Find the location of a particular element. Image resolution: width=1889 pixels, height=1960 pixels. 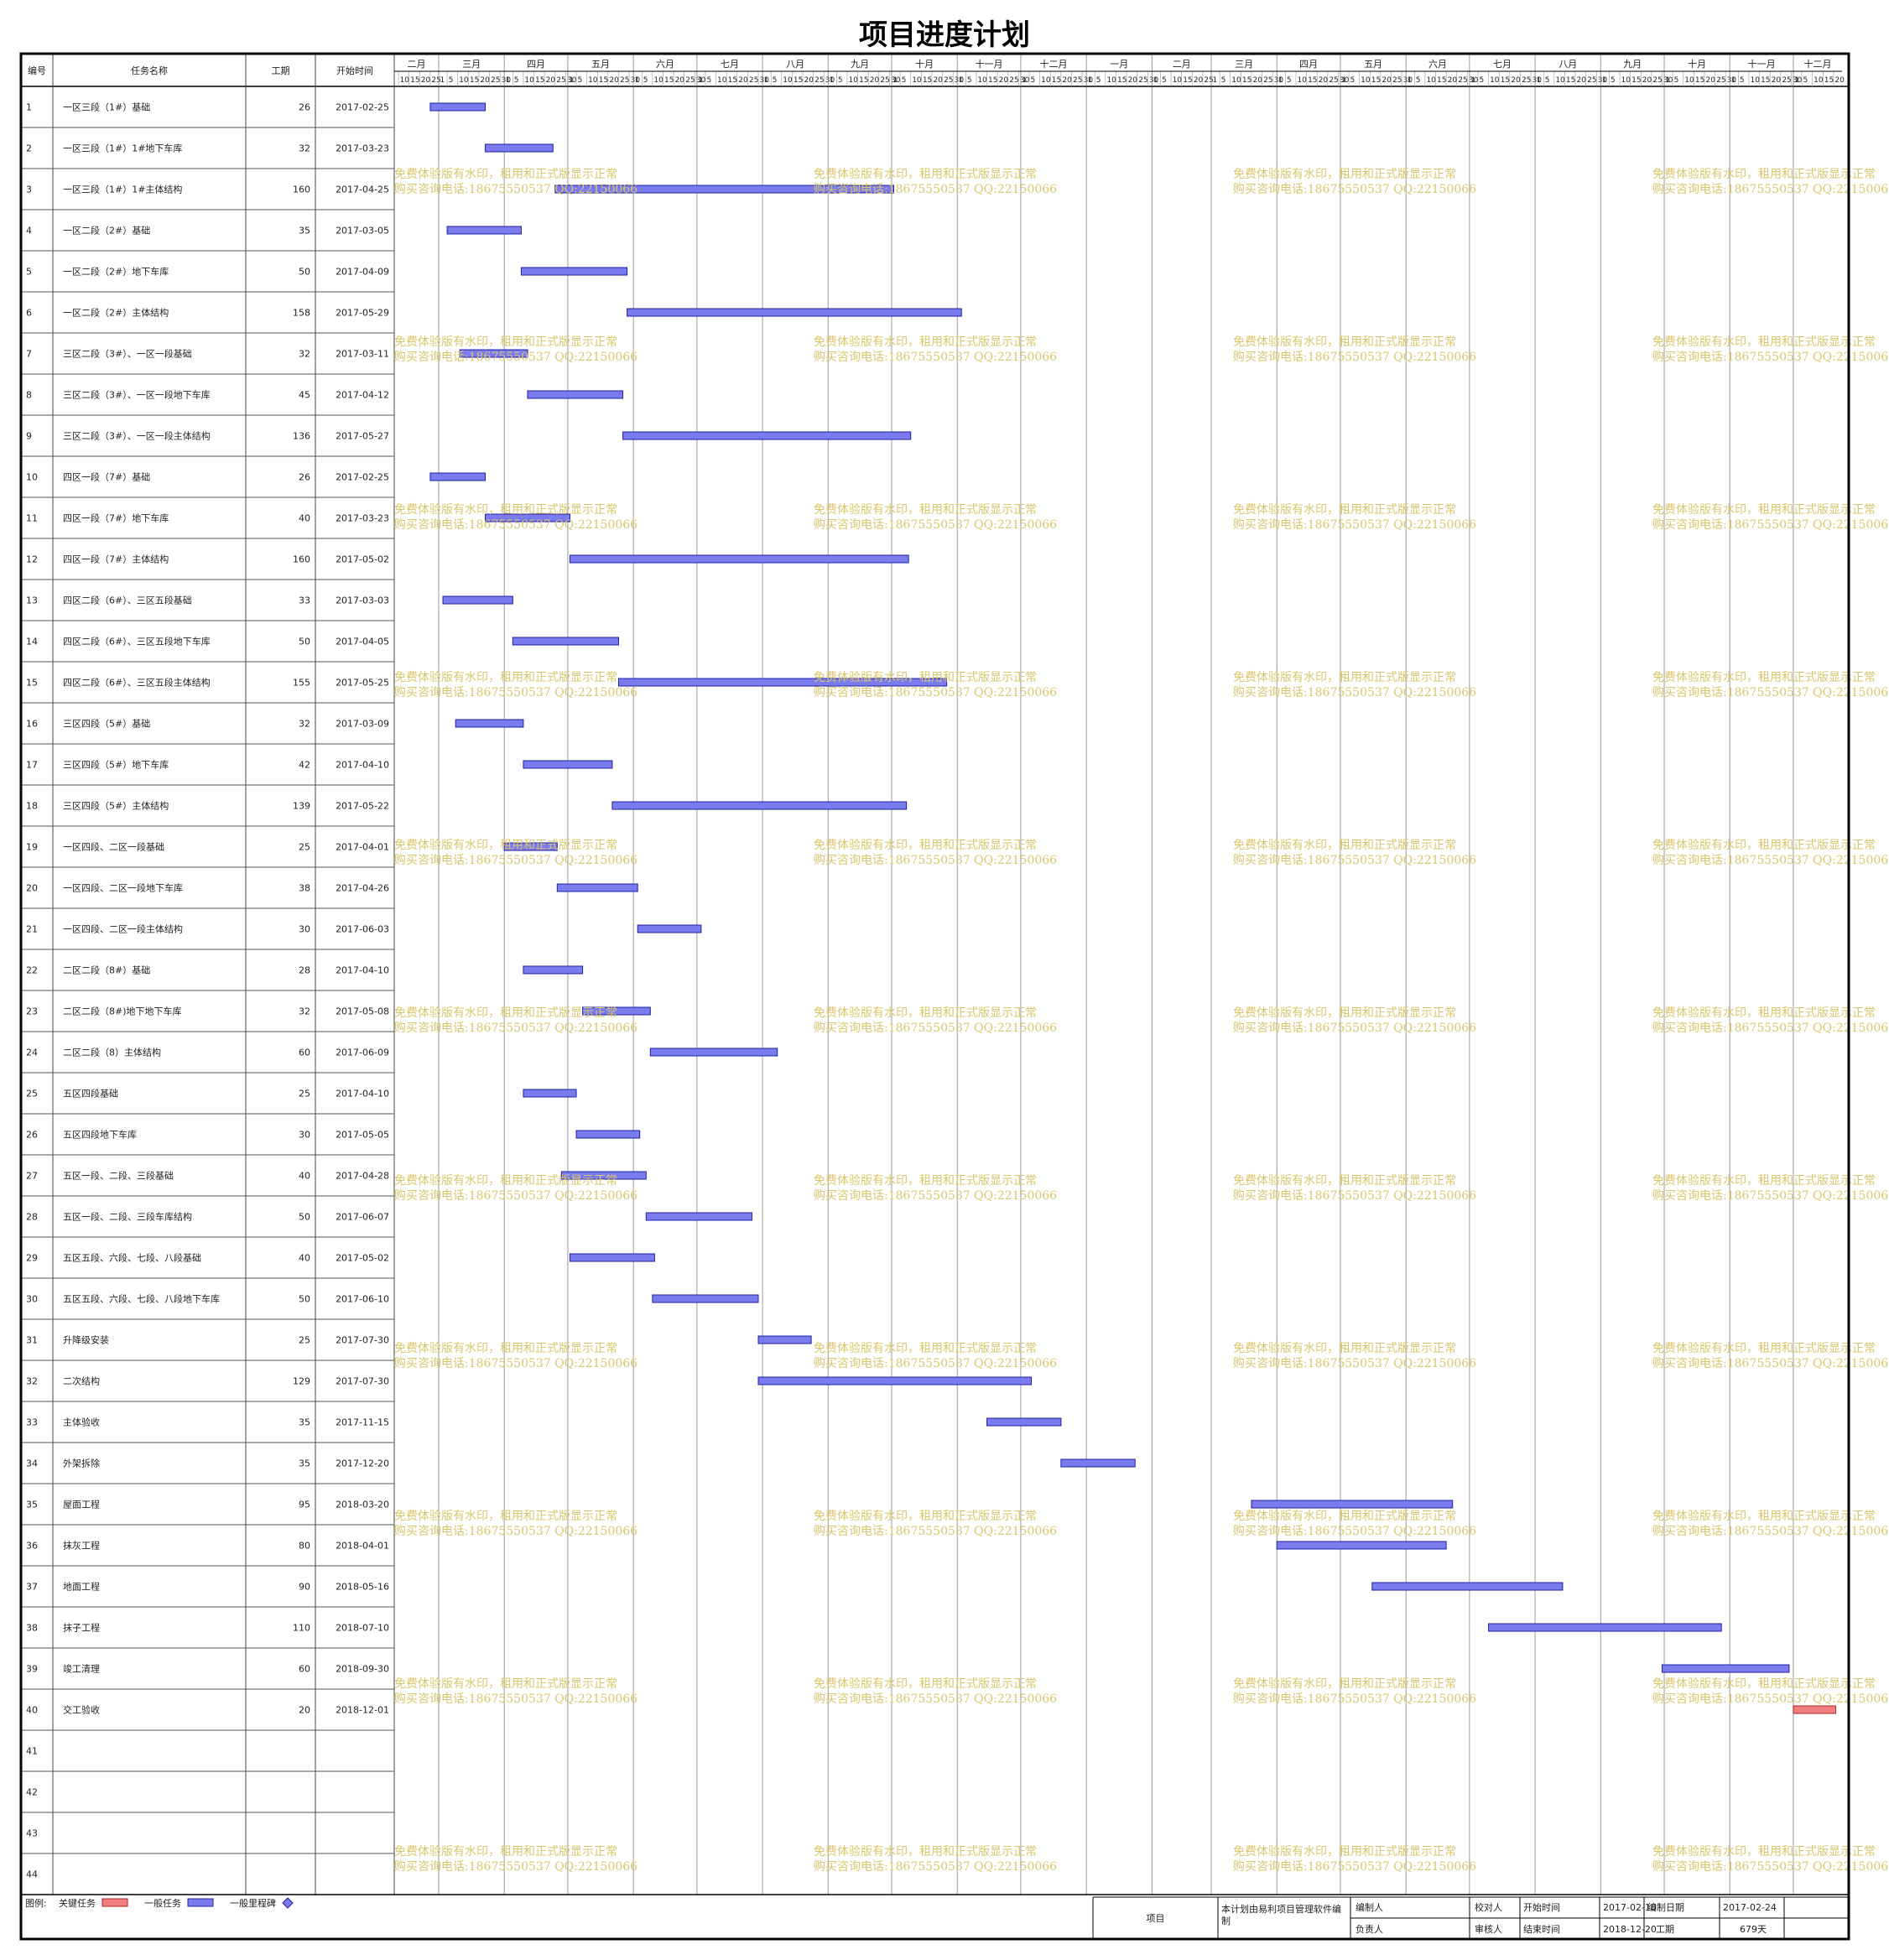

footer-checker-label: 校对人 is located at coordinates (1488, 1907).